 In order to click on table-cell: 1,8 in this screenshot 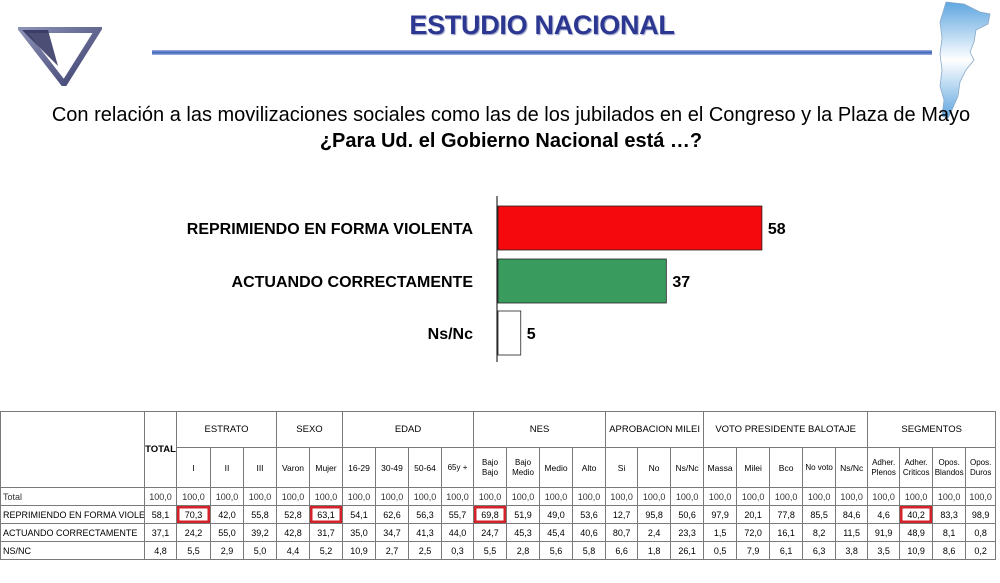, I will do `click(654, 550)`.